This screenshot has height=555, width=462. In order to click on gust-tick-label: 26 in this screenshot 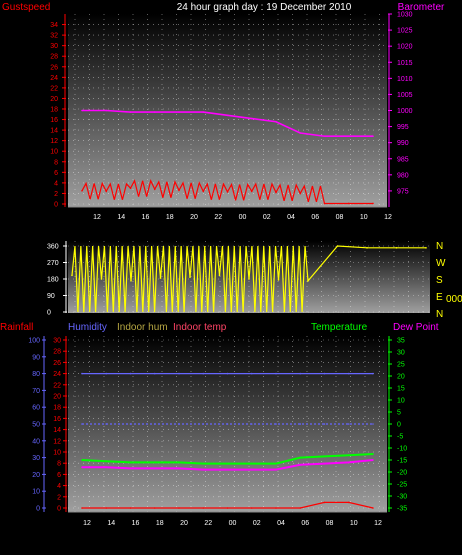, I will do `click(54, 67)`.